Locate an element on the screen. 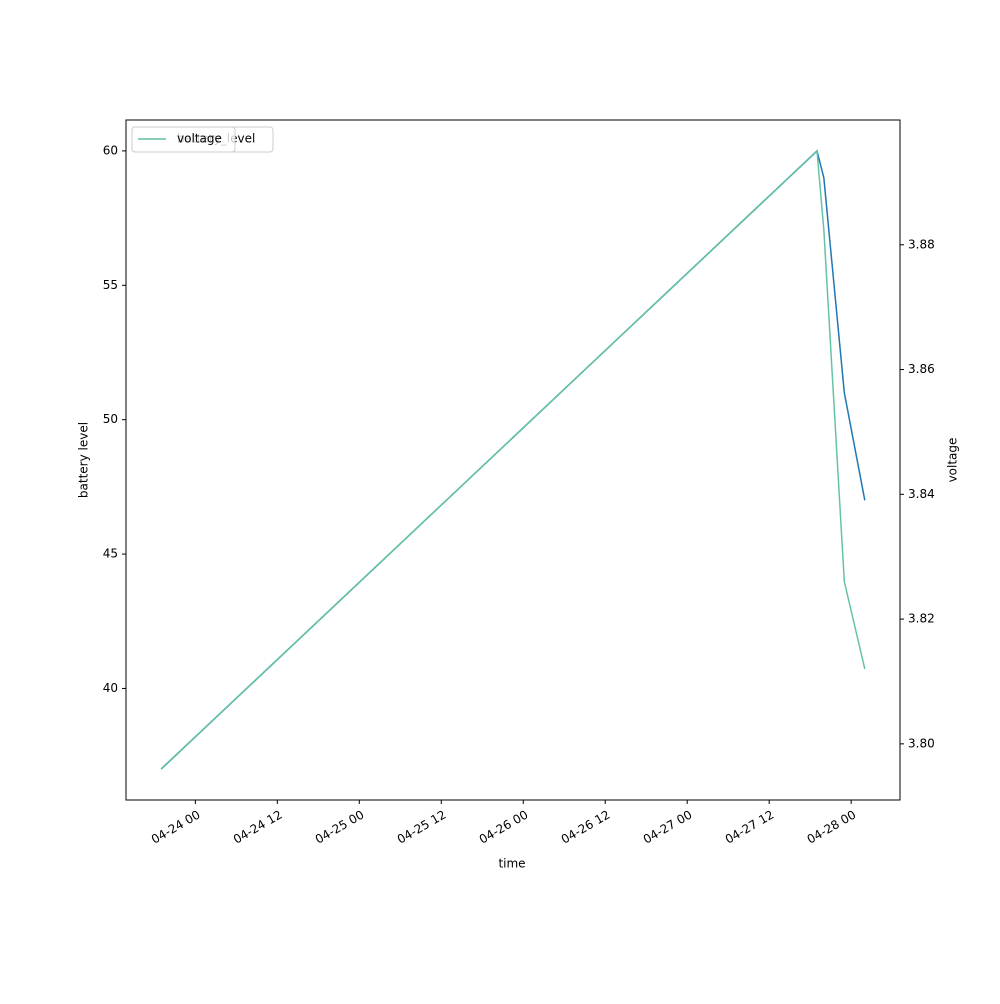 This screenshot has height=1004, width=1000. y-tick-label: 45 is located at coordinates (110, 554).